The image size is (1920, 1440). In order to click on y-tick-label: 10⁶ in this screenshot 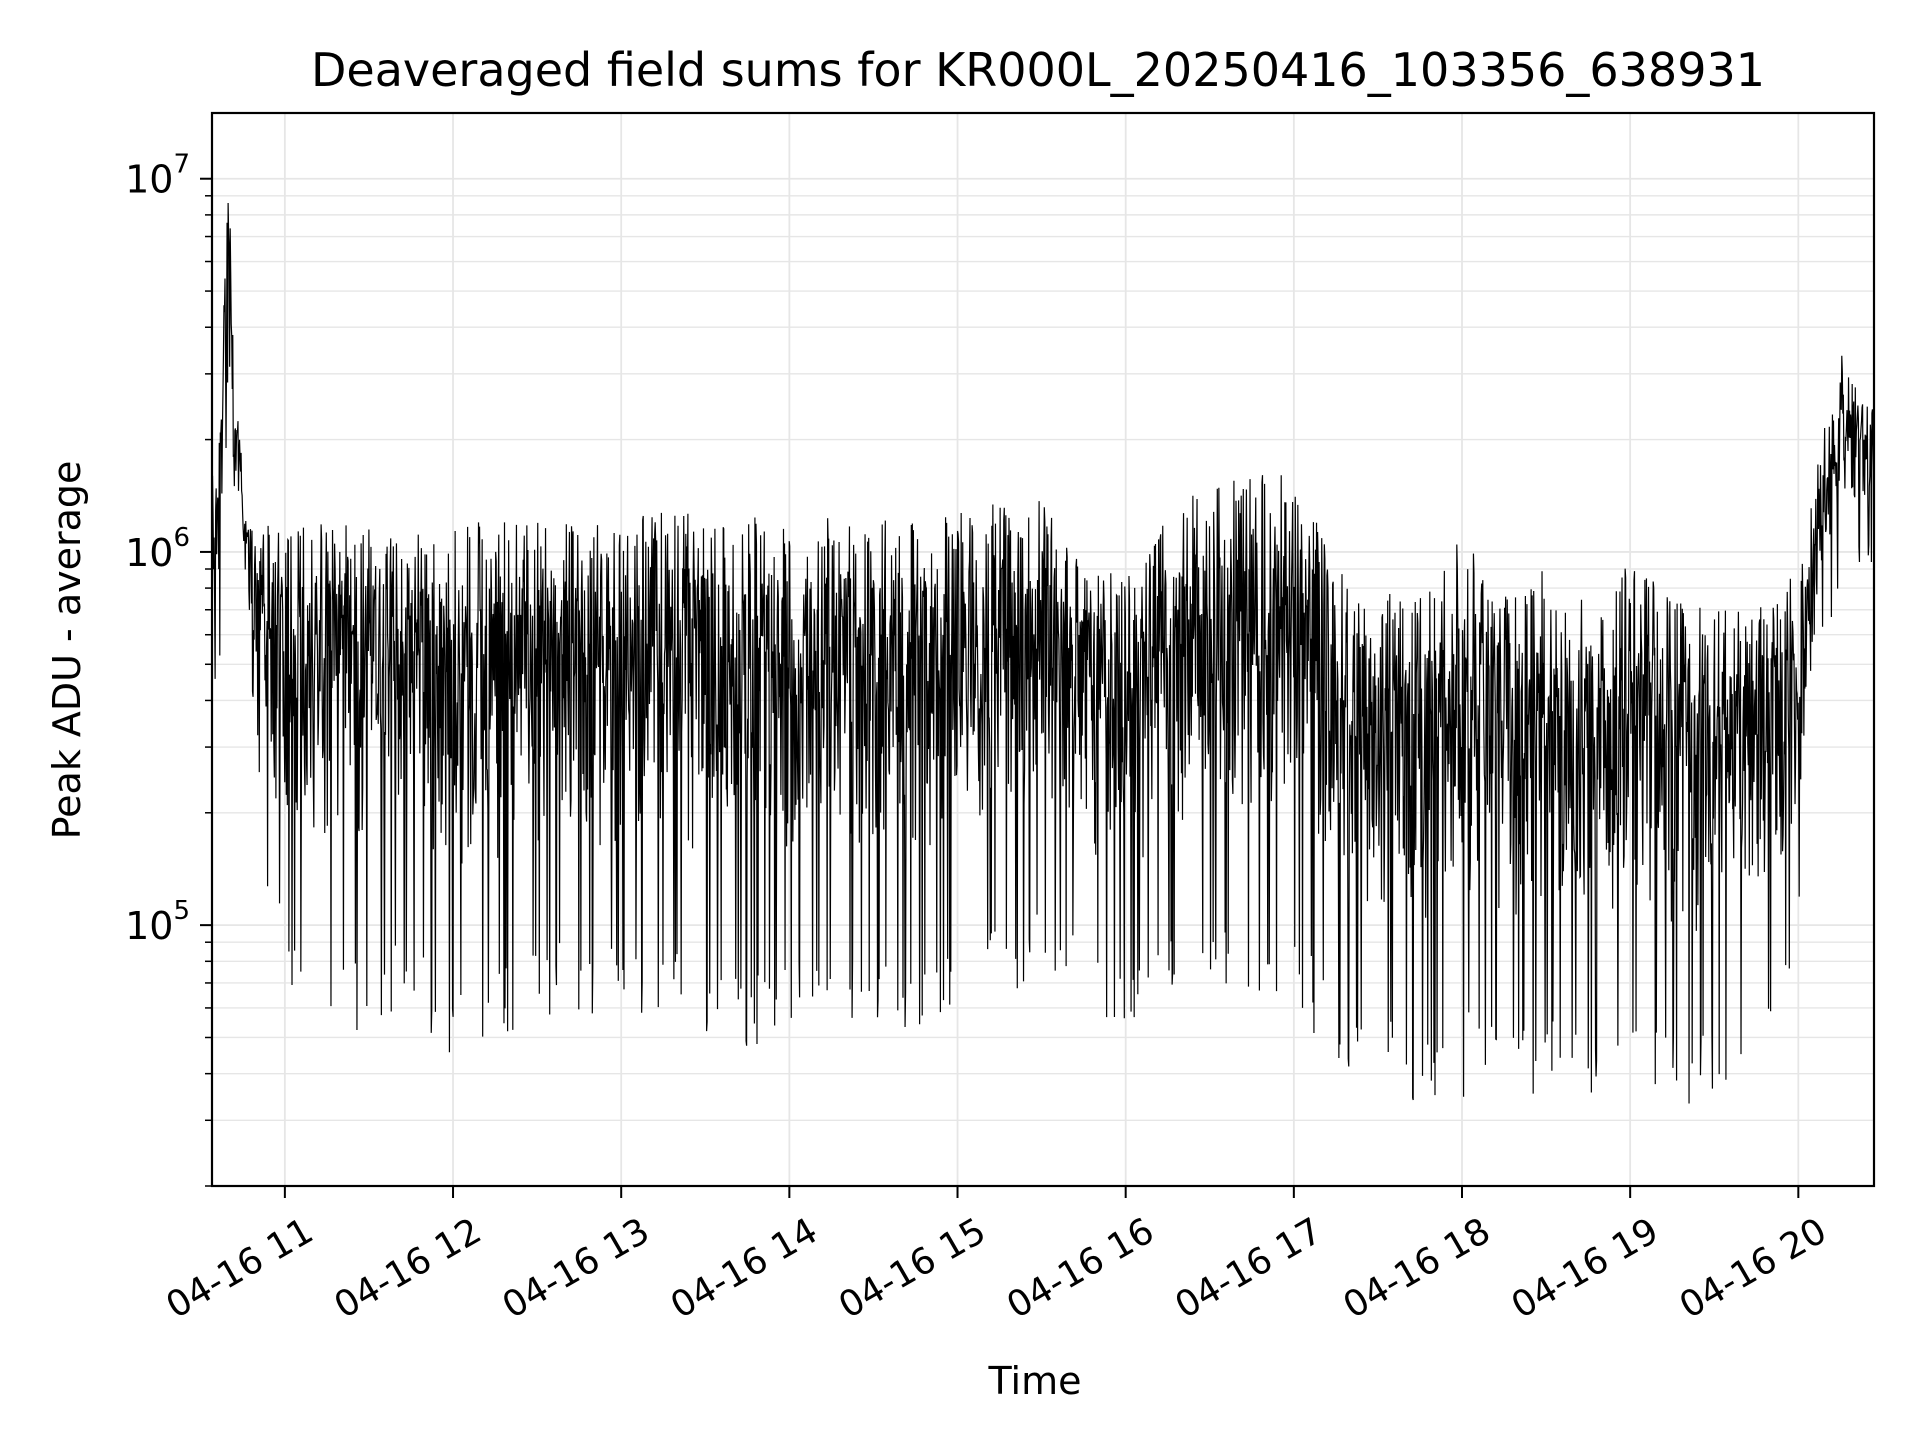, I will do `click(157, 549)`.